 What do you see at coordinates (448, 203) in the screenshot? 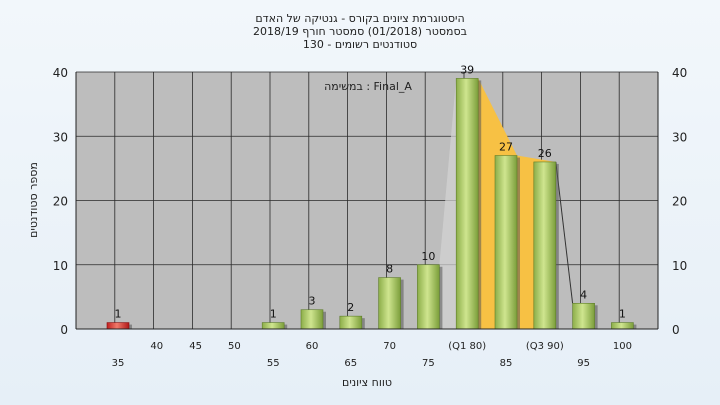
I see `quartile-band-lead` at bounding box center [448, 203].